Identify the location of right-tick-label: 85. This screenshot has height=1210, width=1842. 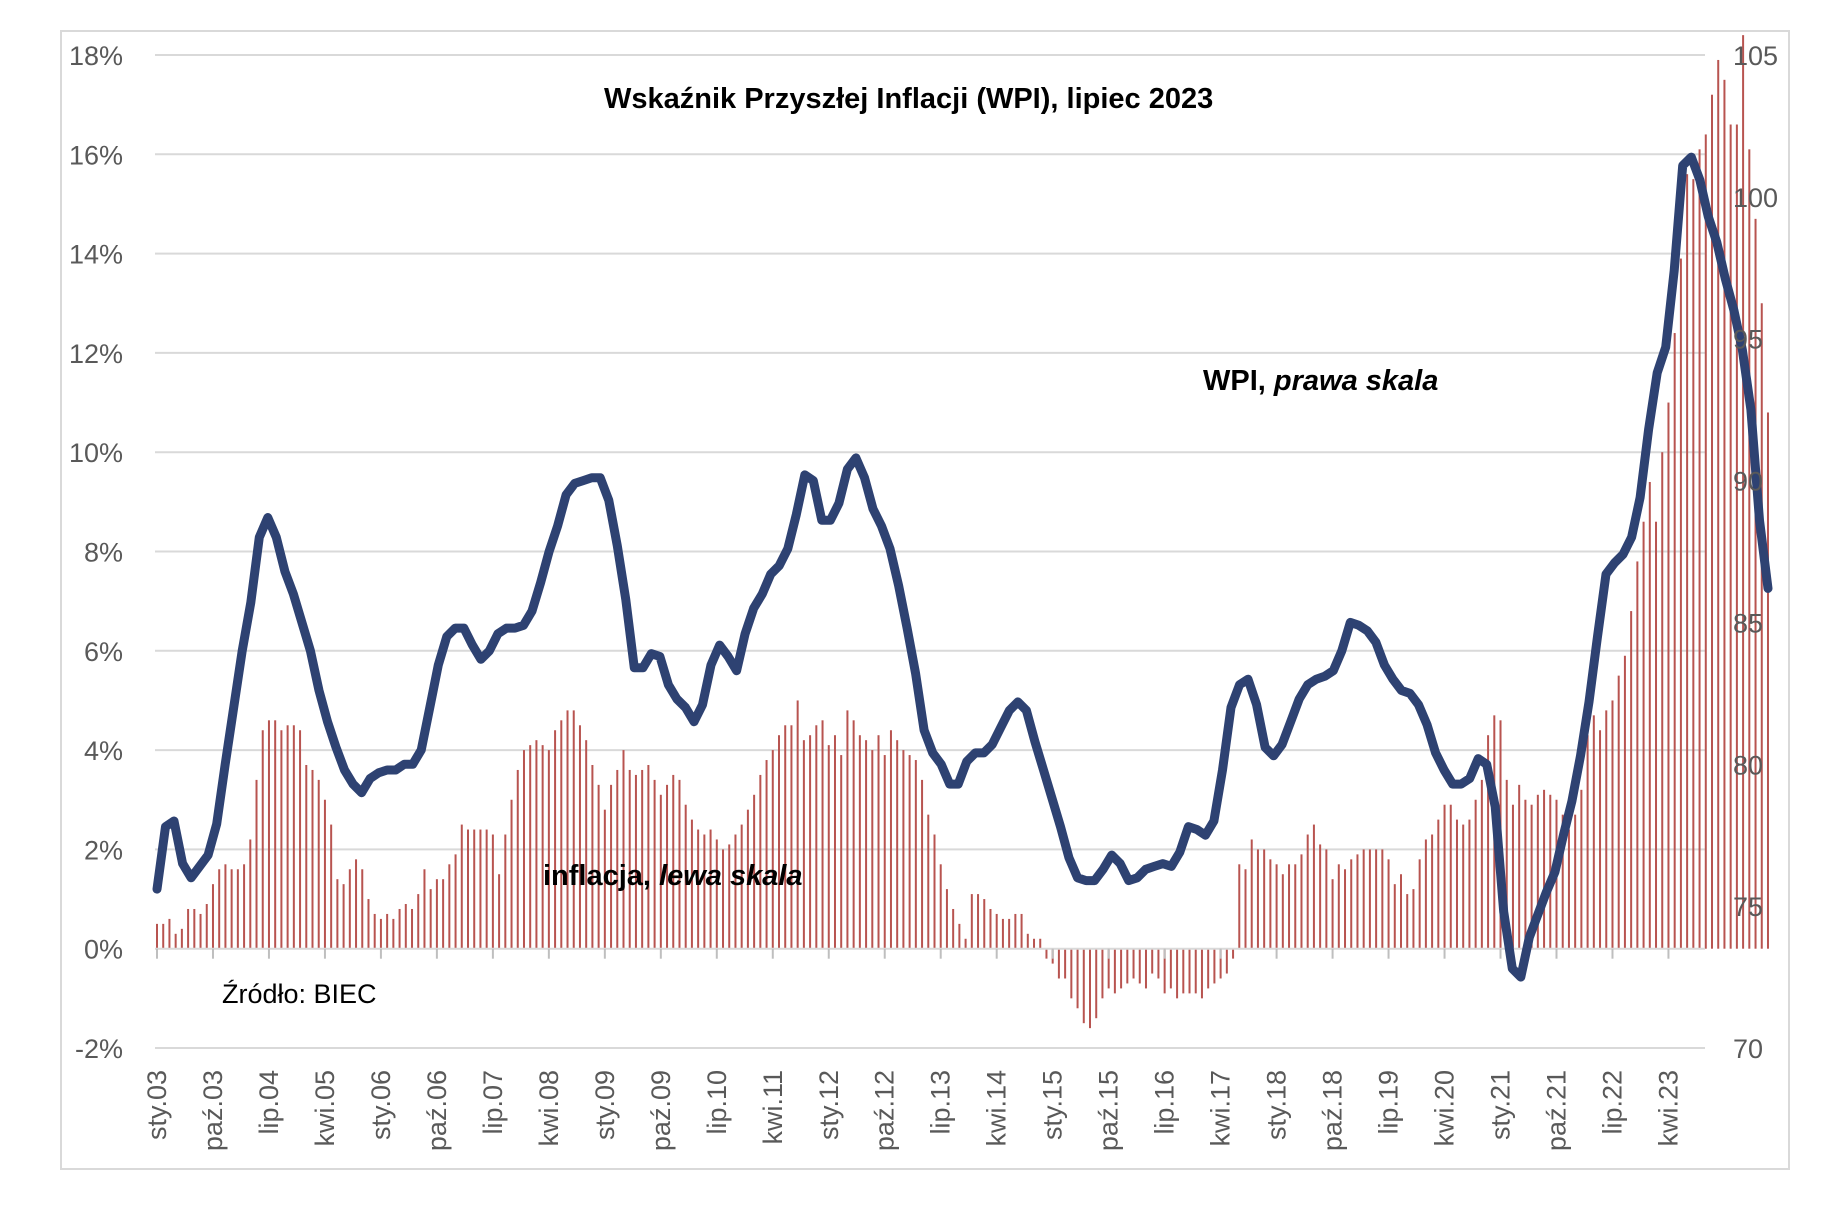
(1748, 623).